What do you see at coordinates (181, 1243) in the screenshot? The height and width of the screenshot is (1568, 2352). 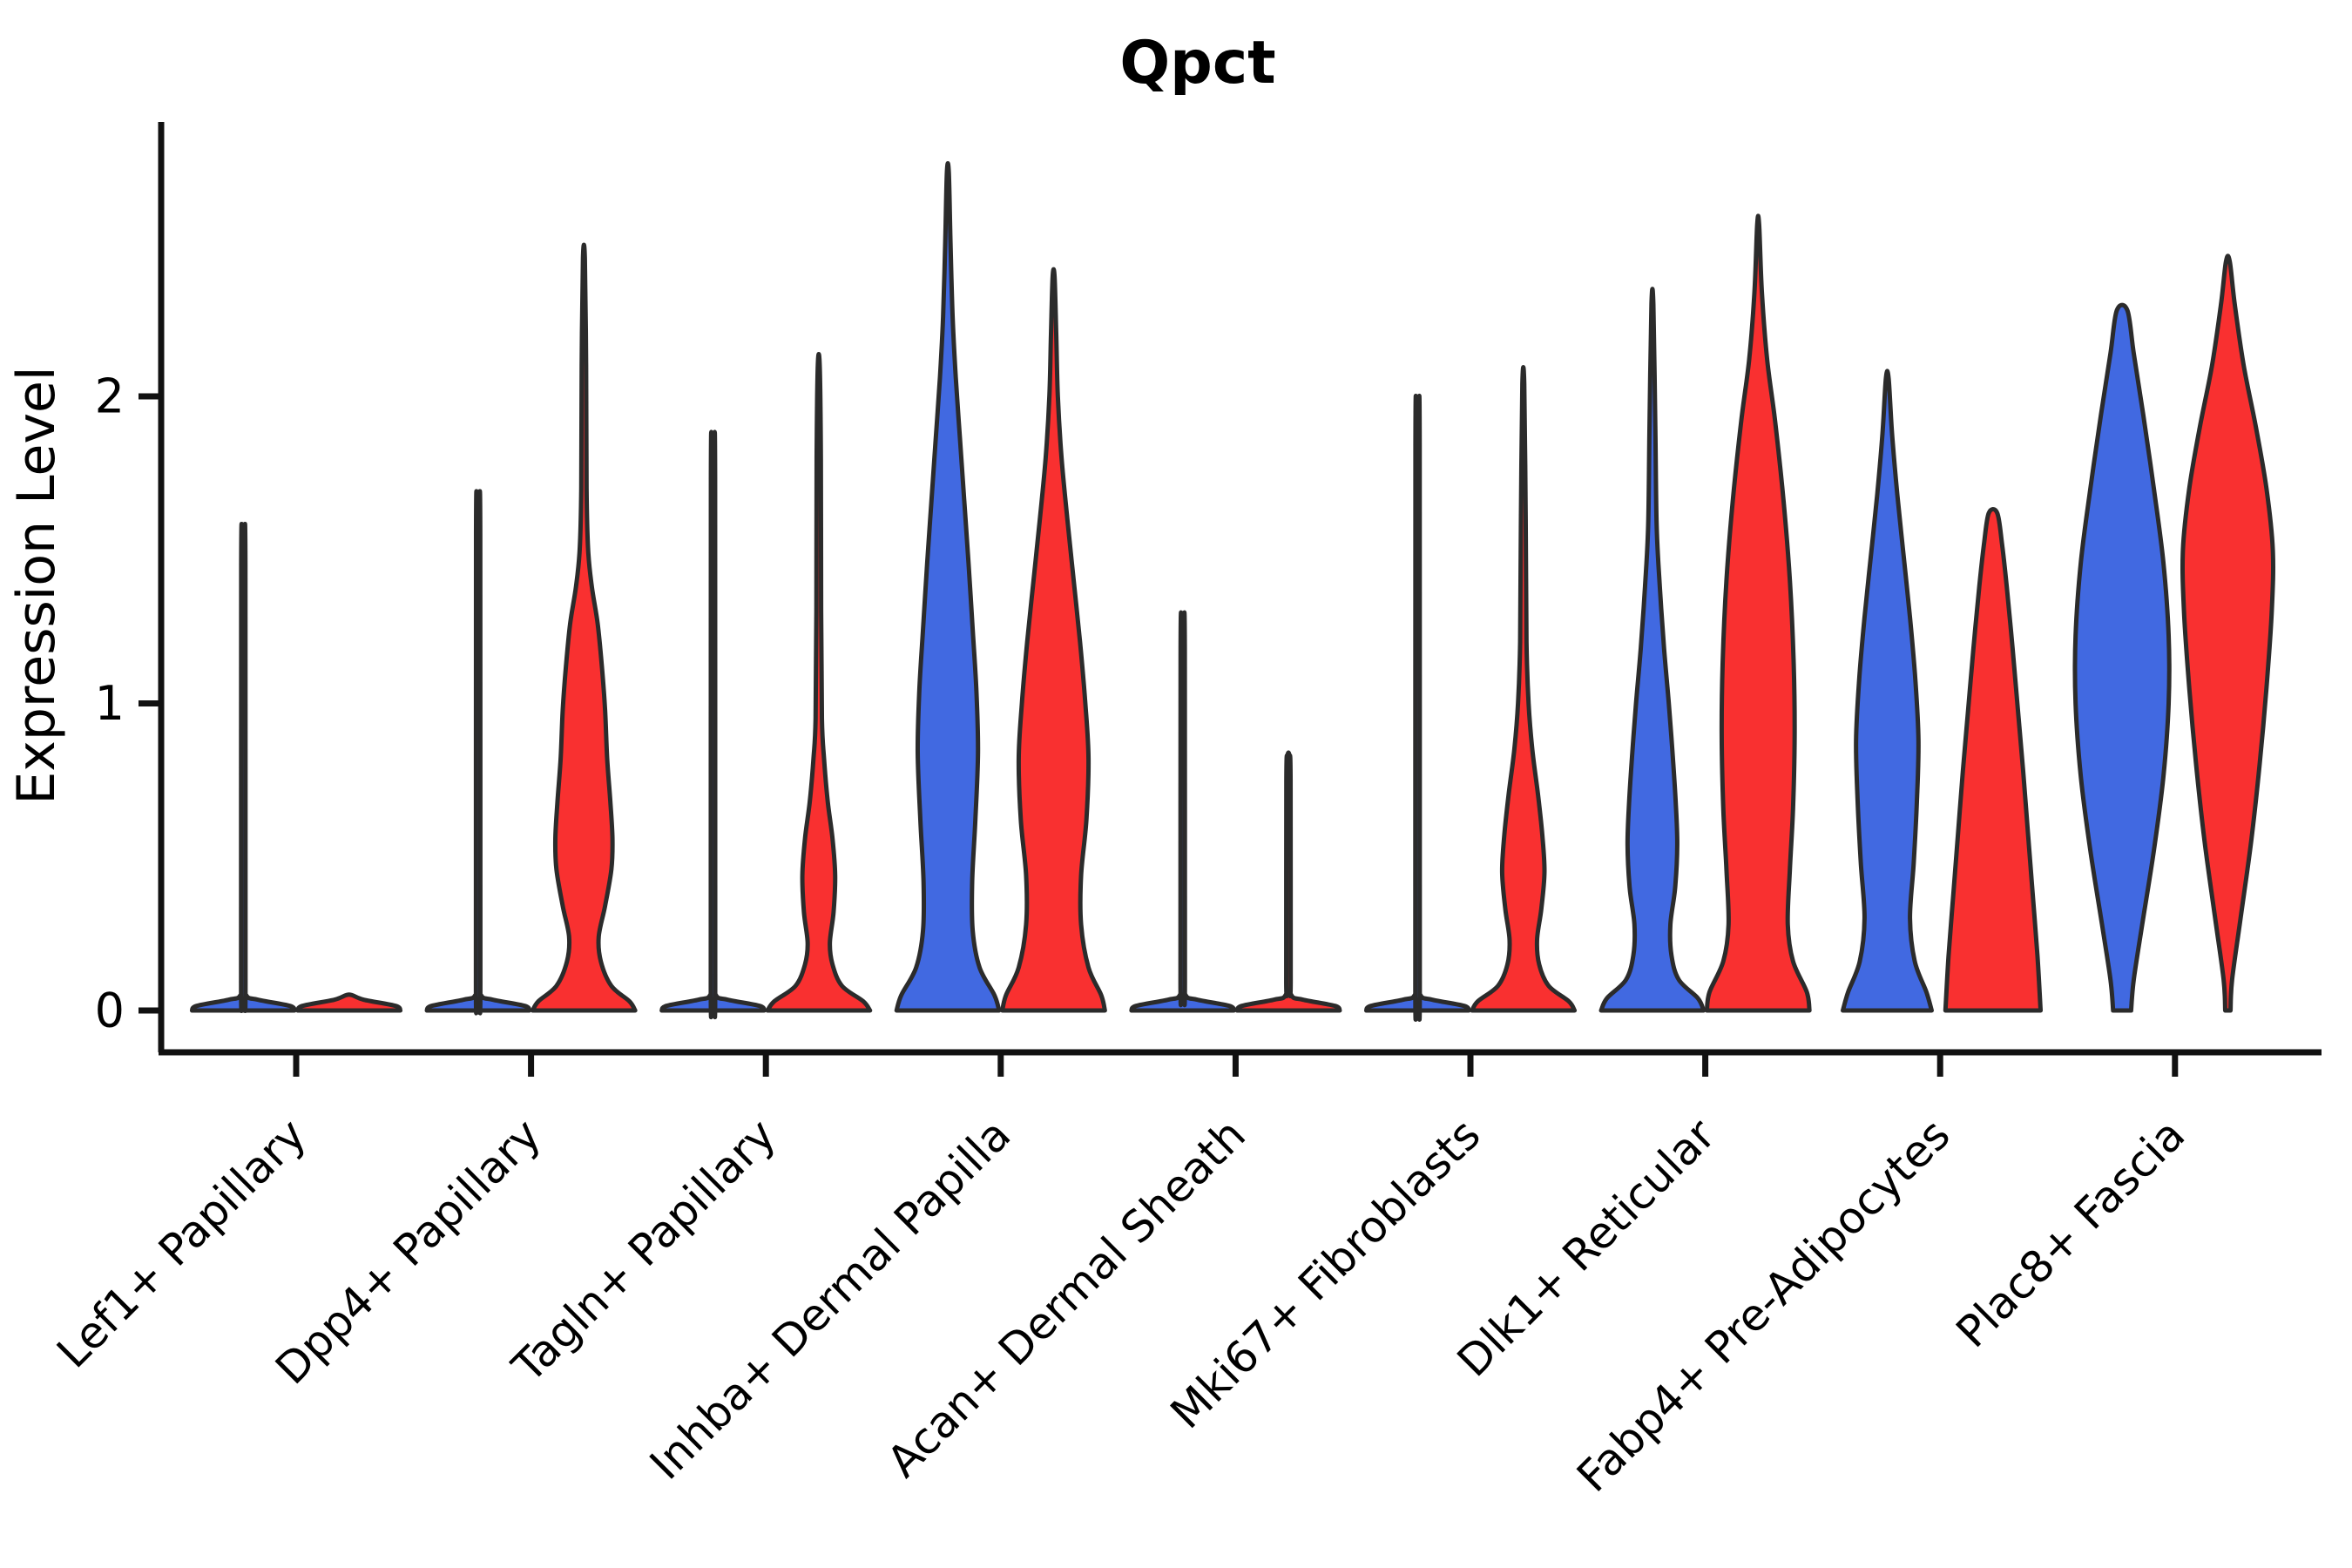 I see `x-tick-label: Lef1+ Papillary` at bounding box center [181, 1243].